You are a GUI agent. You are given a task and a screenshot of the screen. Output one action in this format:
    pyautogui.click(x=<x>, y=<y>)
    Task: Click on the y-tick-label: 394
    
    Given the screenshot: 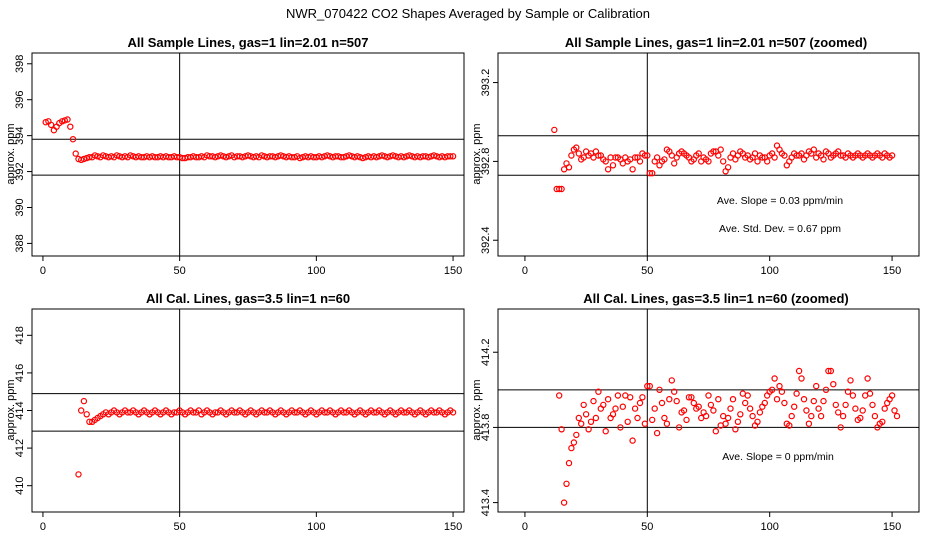 What is the action you would take?
    pyautogui.click(x=20, y=135)
    